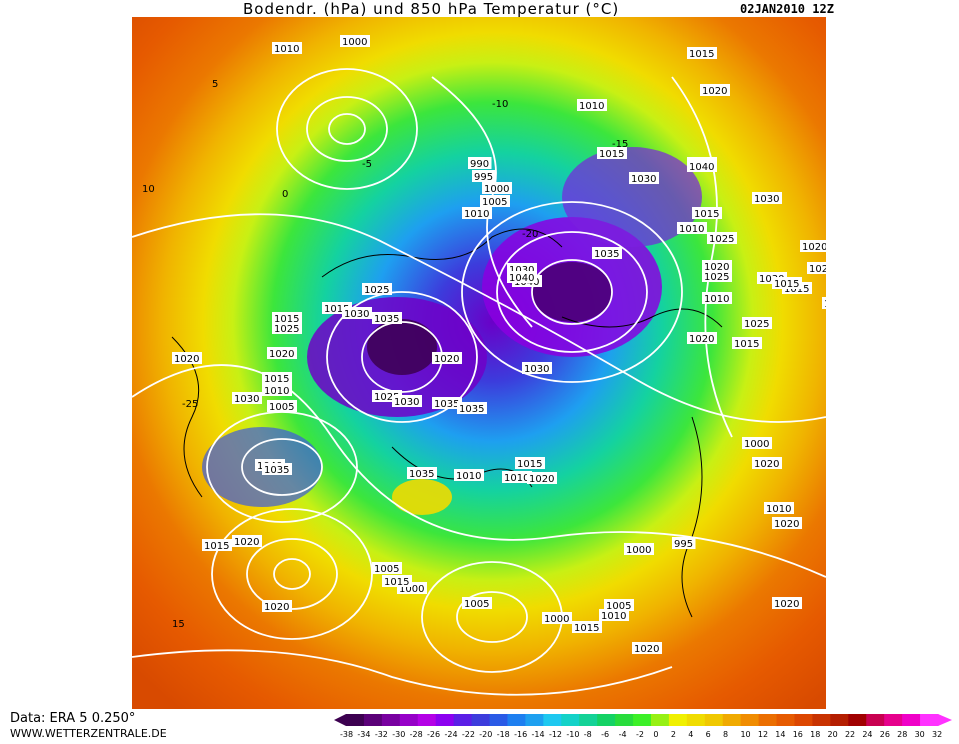 The image size is (959, 744). I want to click on isobar-label: 1000, so click(497, 188).